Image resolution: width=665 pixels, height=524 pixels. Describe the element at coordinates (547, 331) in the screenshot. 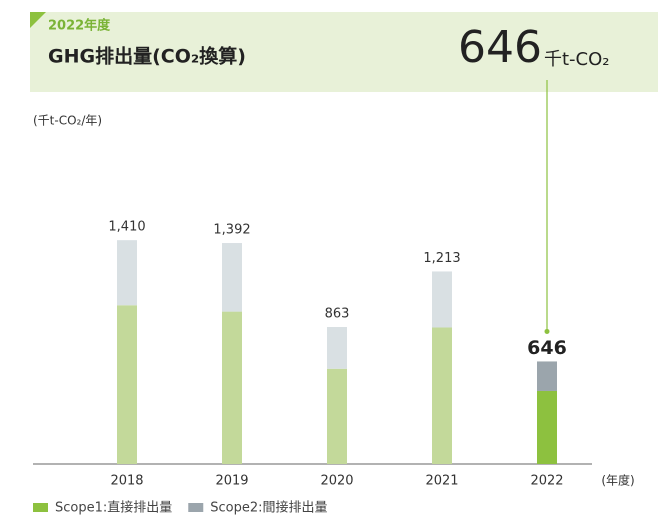

I see `connector-dot` at that location.